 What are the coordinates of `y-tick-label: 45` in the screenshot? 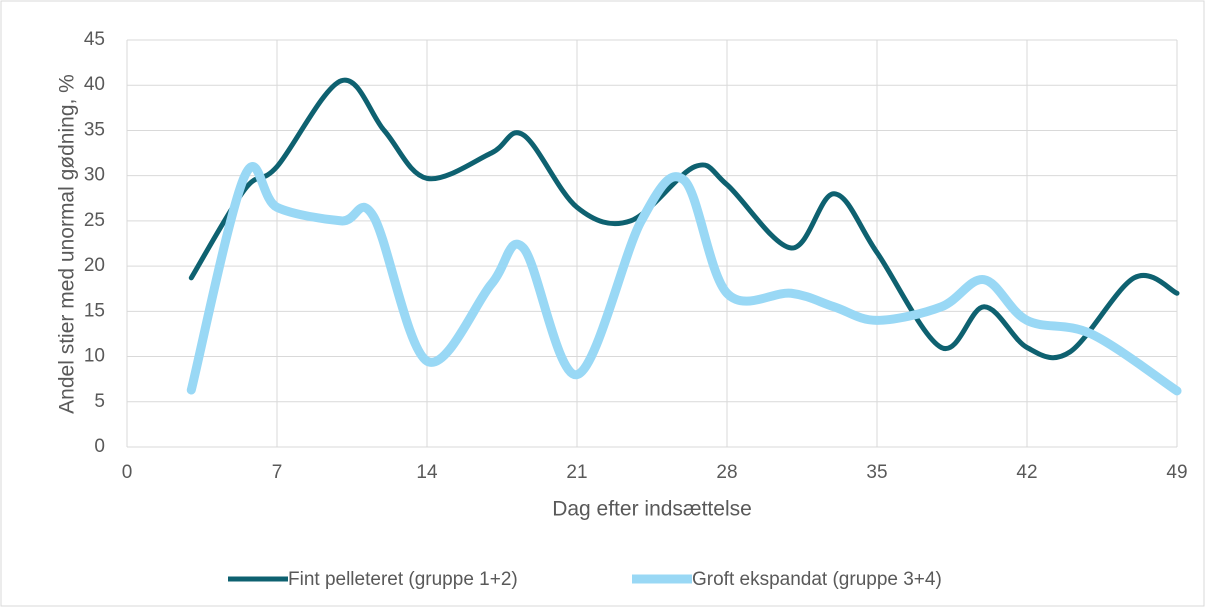 It's located at (94, 39).